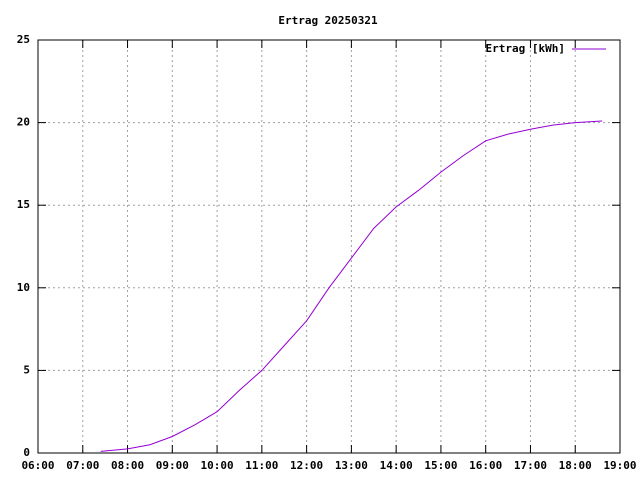 This screenshot has height=480, width=640. What do you see at coordinates (351, 465) in the screenshot?
I see `x-tick-label: 13:00` at bounding box center [351, 465].